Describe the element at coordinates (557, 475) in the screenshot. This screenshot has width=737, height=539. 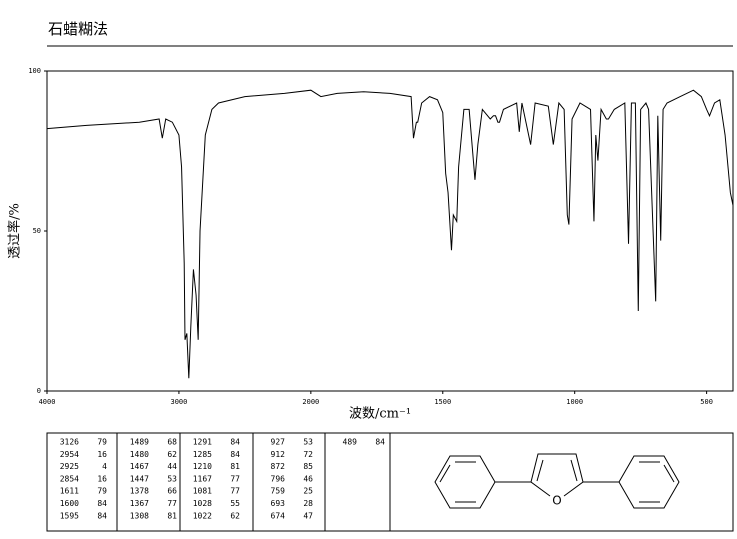
I see `furan-ring` at that location.